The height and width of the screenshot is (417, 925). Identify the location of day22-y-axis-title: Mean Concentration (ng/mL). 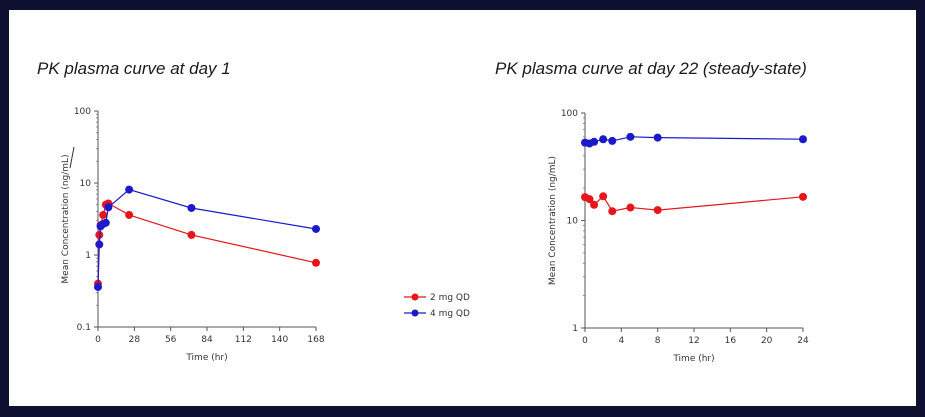
(553, 220).